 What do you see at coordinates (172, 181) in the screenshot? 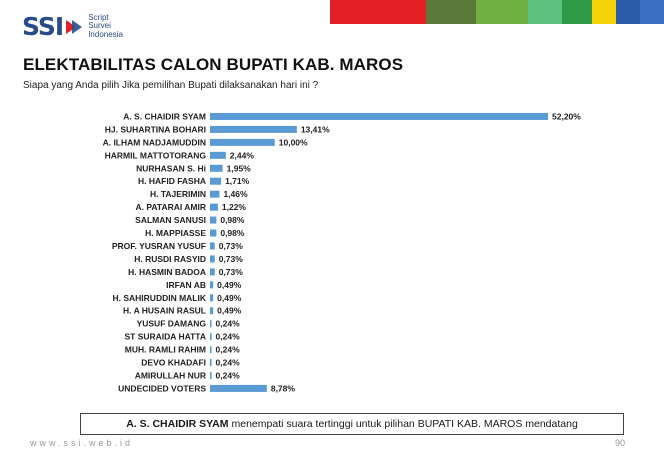
I see `category-label: H. HAFID FASHA` at bounding box center [172, 181].